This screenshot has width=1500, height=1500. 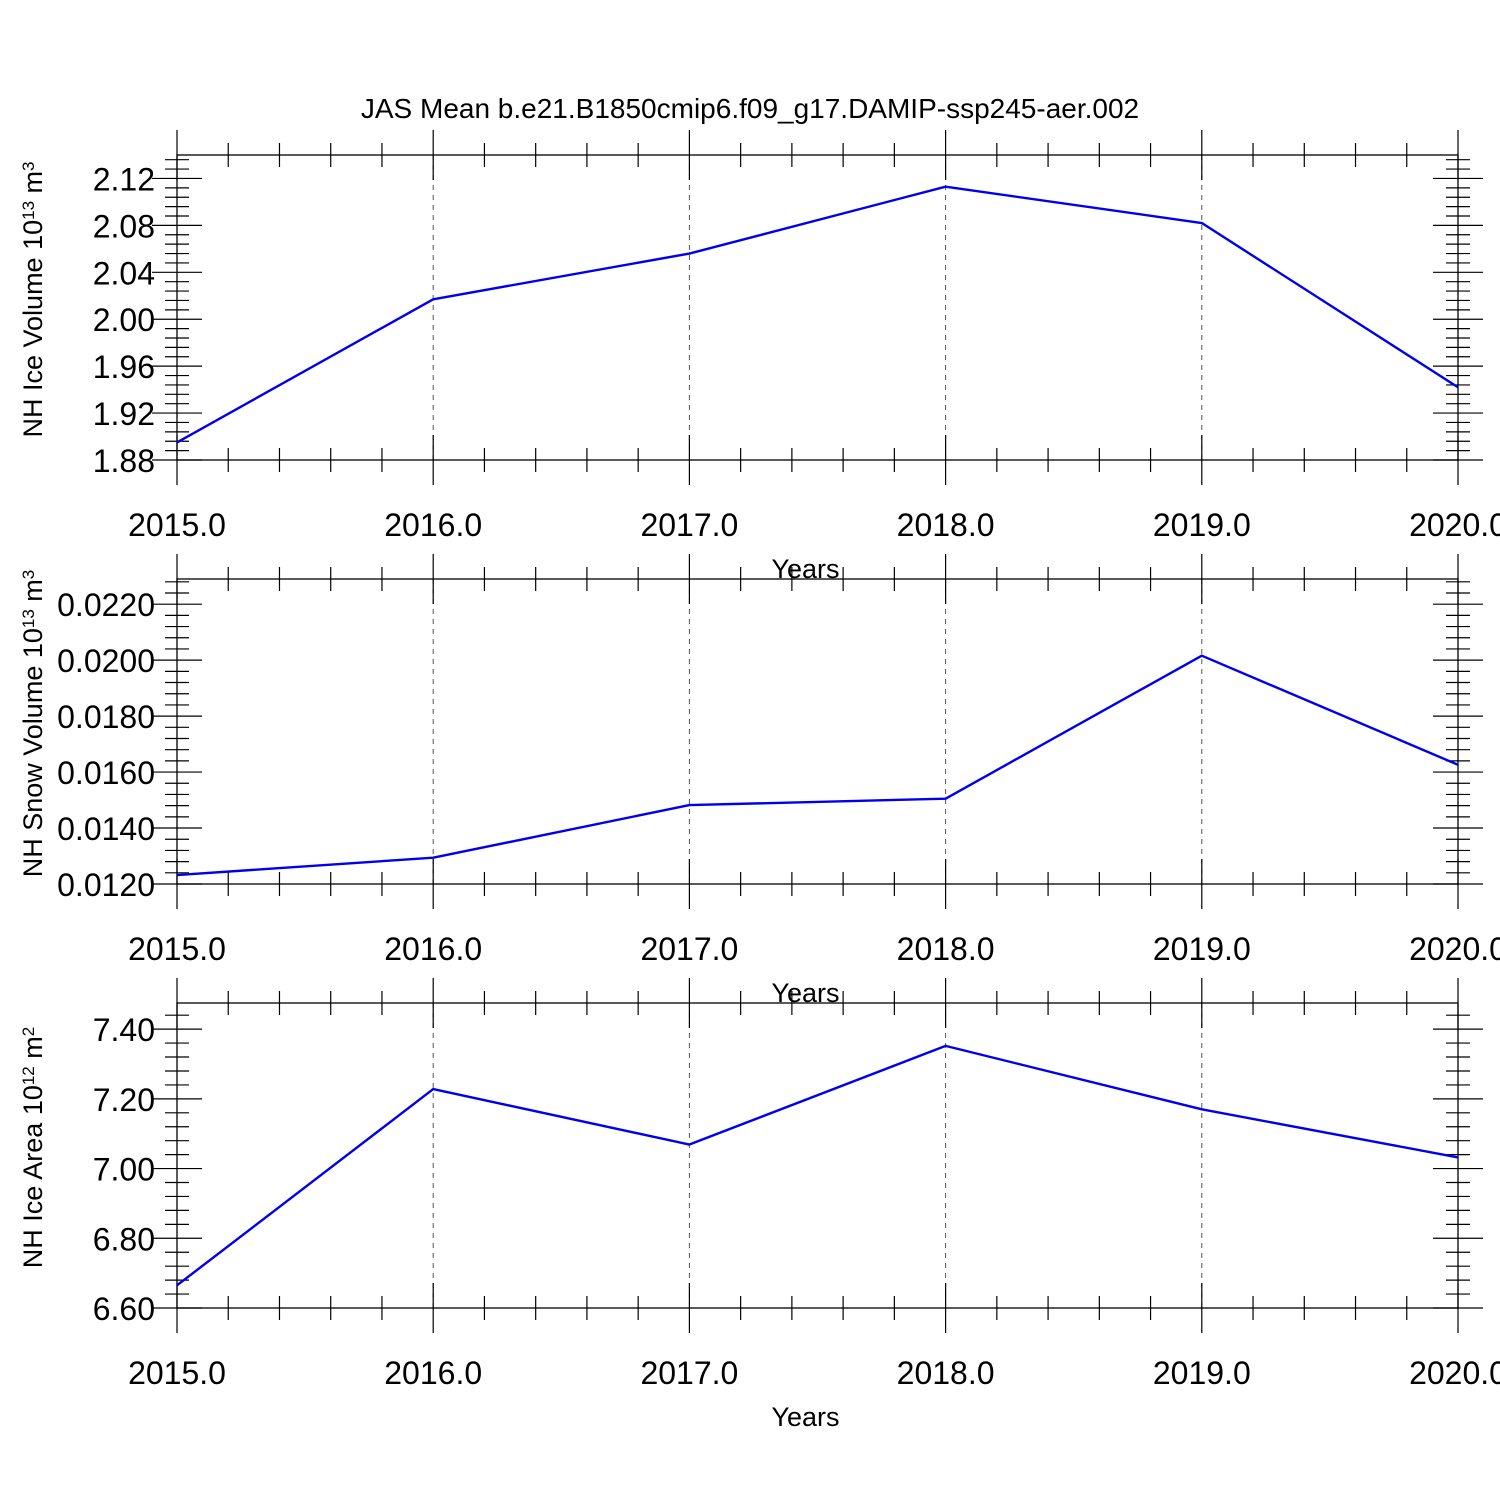 What do you see at coordinates (124, 320) in the screenshot?
I see `y-tick-label: 2.00` at bounding box center [124, 320].